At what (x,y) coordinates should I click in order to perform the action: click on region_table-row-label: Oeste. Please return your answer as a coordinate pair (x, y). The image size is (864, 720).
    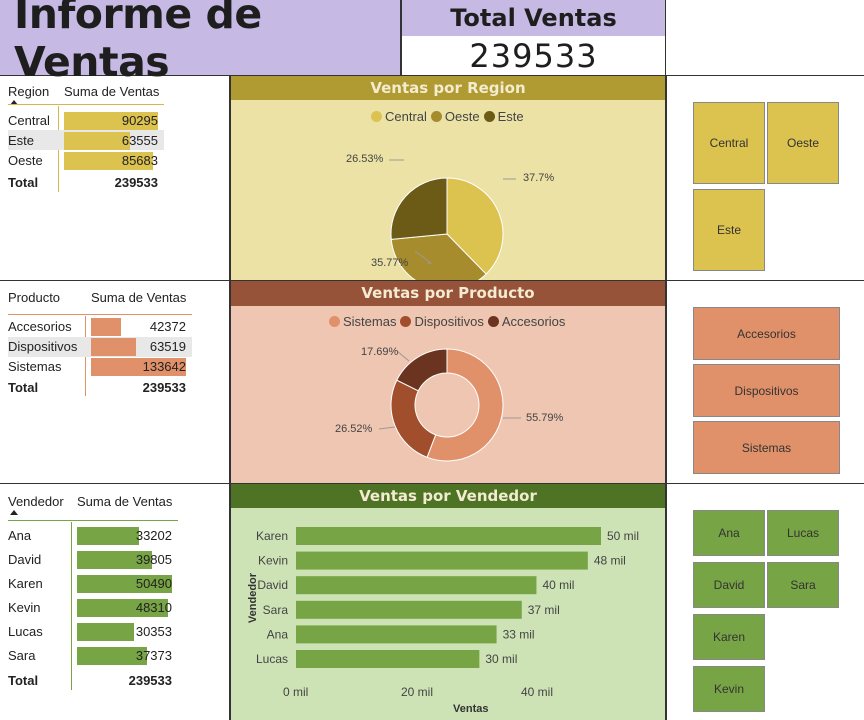
    Looking at the image, I should click on (25, 160).